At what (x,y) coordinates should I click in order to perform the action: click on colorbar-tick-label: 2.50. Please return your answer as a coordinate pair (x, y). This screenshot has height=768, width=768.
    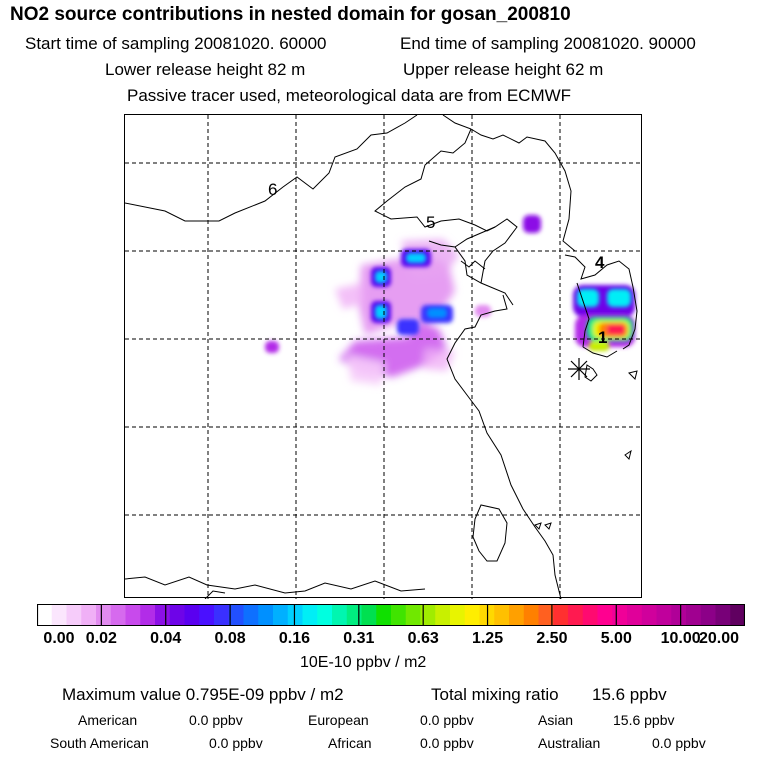
    Looking at the image, I should click on (552, 638).